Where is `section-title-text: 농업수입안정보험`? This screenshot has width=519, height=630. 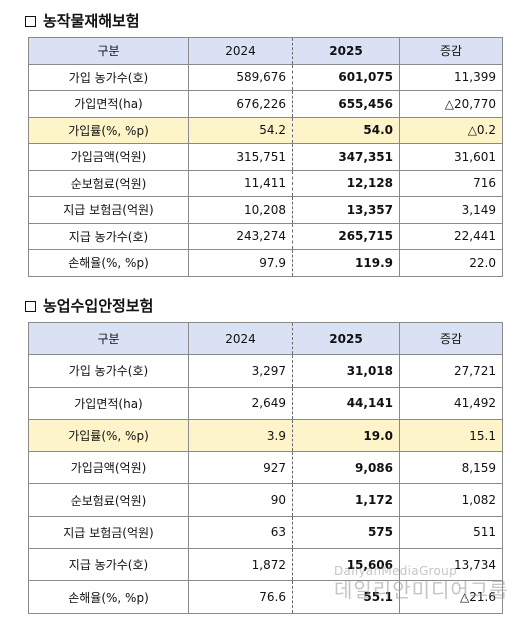 section-title-text: 농업수입안정보험 is located at coordinates (98, 306).